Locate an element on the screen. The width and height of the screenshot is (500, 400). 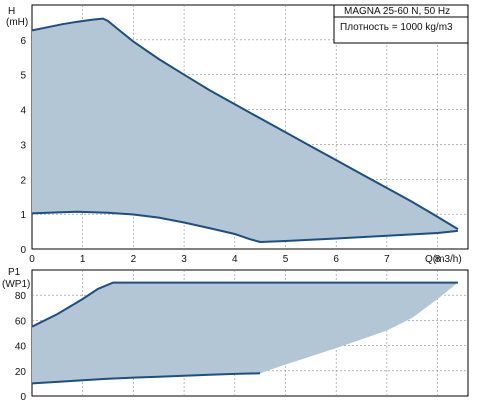
power-ylabel-line2: (WP1) is located at coordinates (16, 284).